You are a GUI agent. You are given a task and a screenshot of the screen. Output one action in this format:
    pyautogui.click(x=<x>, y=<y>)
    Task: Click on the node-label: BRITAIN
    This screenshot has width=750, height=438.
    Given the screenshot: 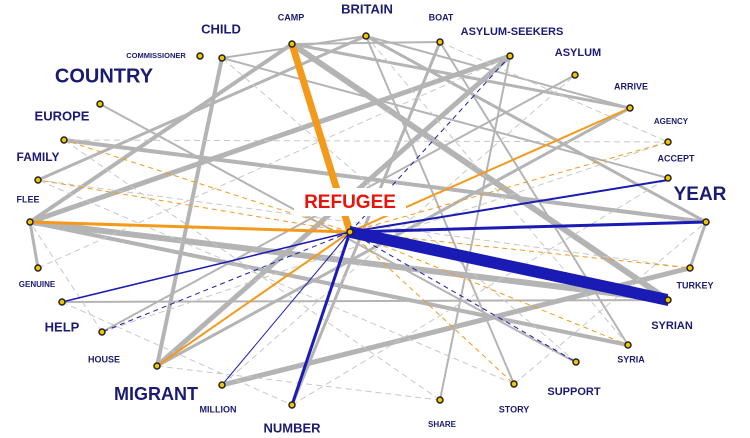 What is the action you would take?
    pyautogui.click(x=367, y=8)
    